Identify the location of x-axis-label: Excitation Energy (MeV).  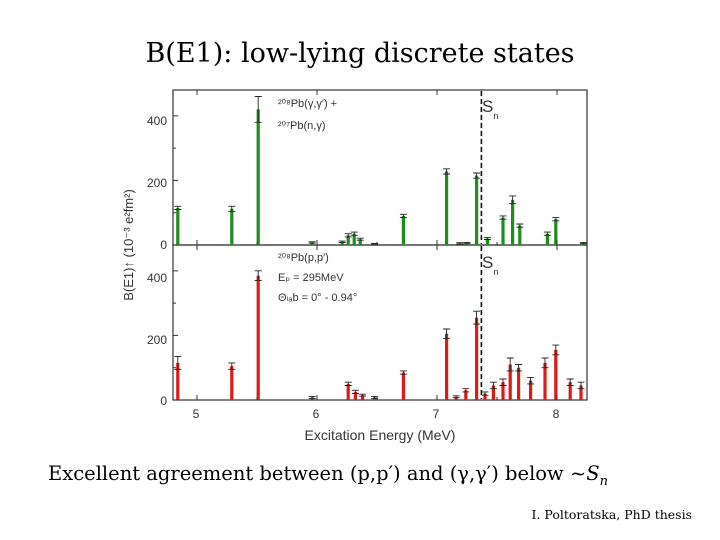
(380, 435).